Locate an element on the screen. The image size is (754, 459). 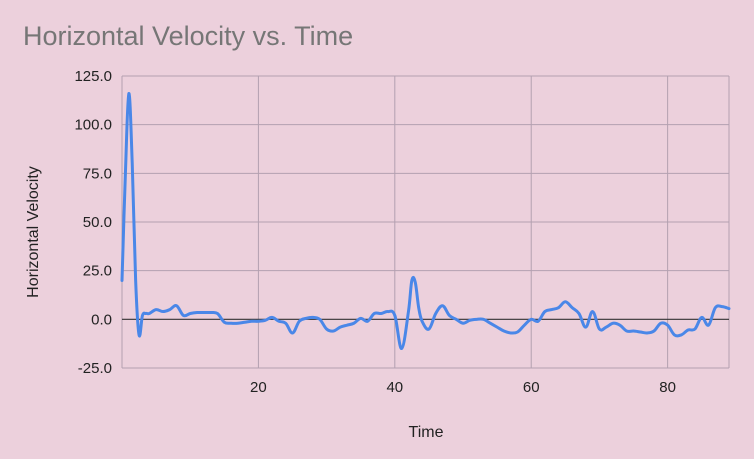
x-axis-tick-labels: 20 40 60 80 is located at coordinates (463, 387).